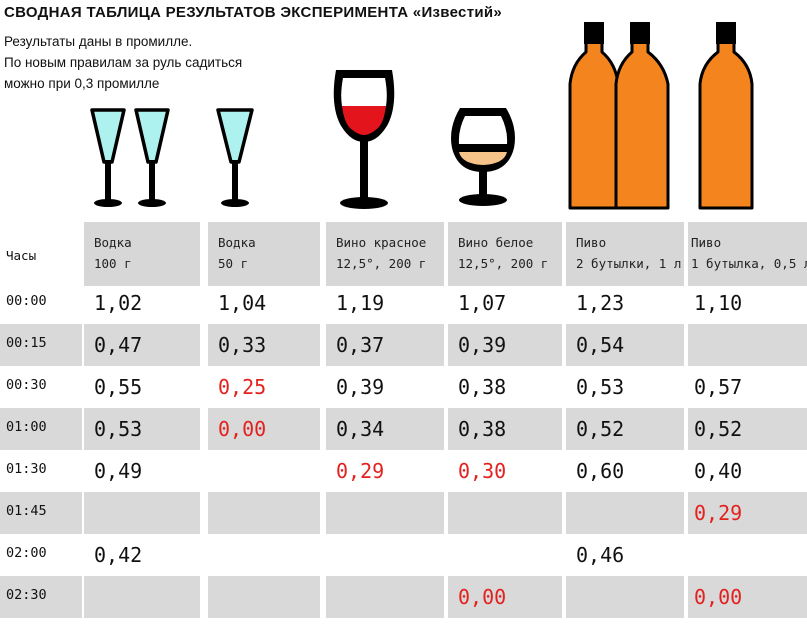 The height and width of the screenshot is (625, 807). What do you see at coordinates (505, 254) in the screenshot?
I see `column-header-white-wine: Вино белое 12,5°, 200 г` at bounding box center [505, 254].